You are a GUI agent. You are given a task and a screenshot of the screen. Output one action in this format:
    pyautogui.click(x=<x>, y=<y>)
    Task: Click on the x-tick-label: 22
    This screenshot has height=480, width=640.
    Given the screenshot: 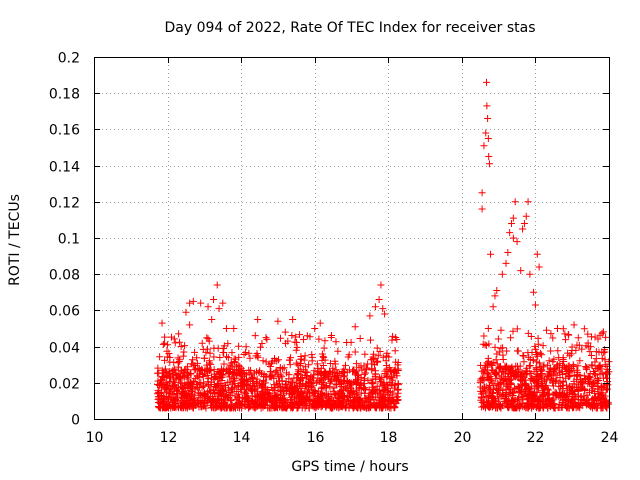 What is the action you would take?
    pyautogui.click(x=536, y=438)
    